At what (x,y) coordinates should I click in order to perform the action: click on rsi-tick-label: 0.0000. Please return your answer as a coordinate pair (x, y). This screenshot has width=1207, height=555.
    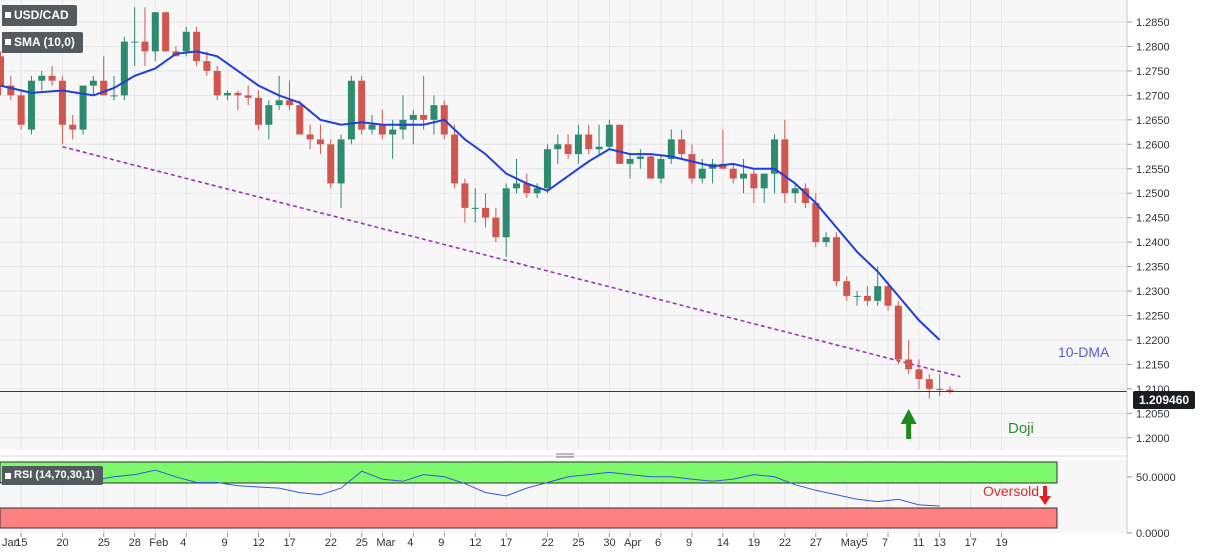
    Looking at the image, I should click on (1153, 534).